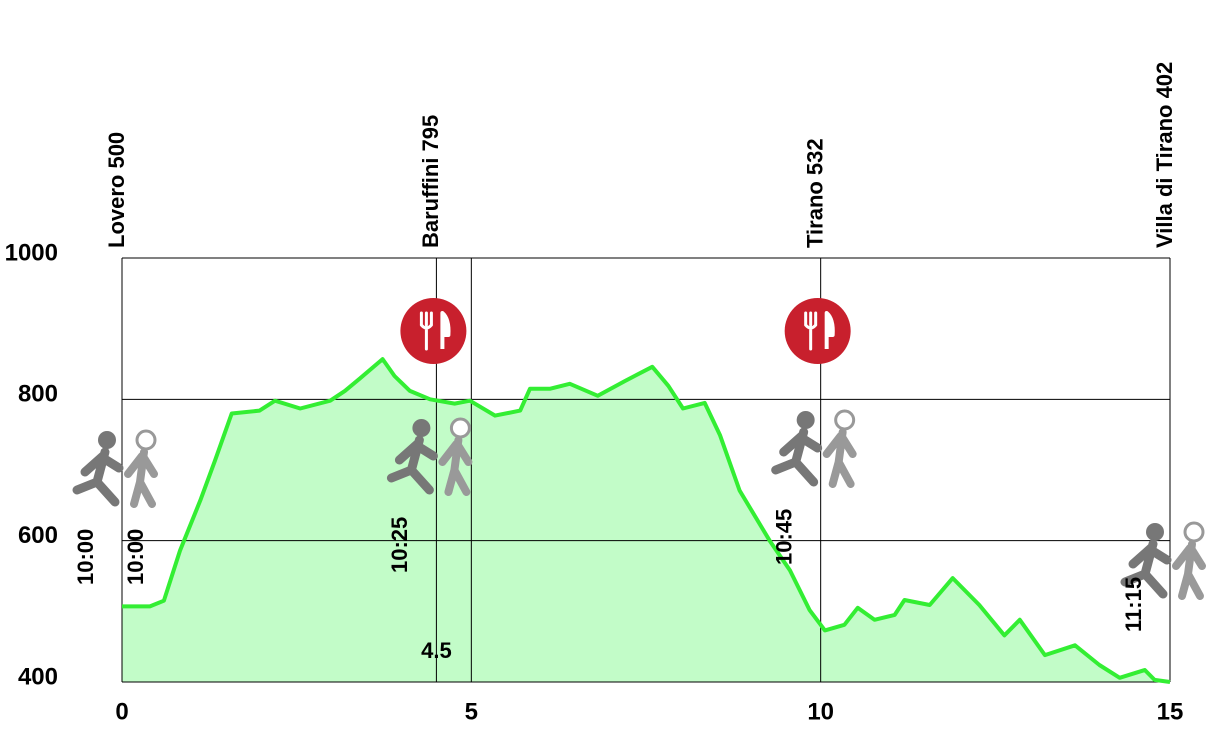 This screenshot has width=1221, height=736. What do you see at coordinates (38, 676) in the screenshot?
I see `y-tick-label: 400` at bounding box center [38, 676].